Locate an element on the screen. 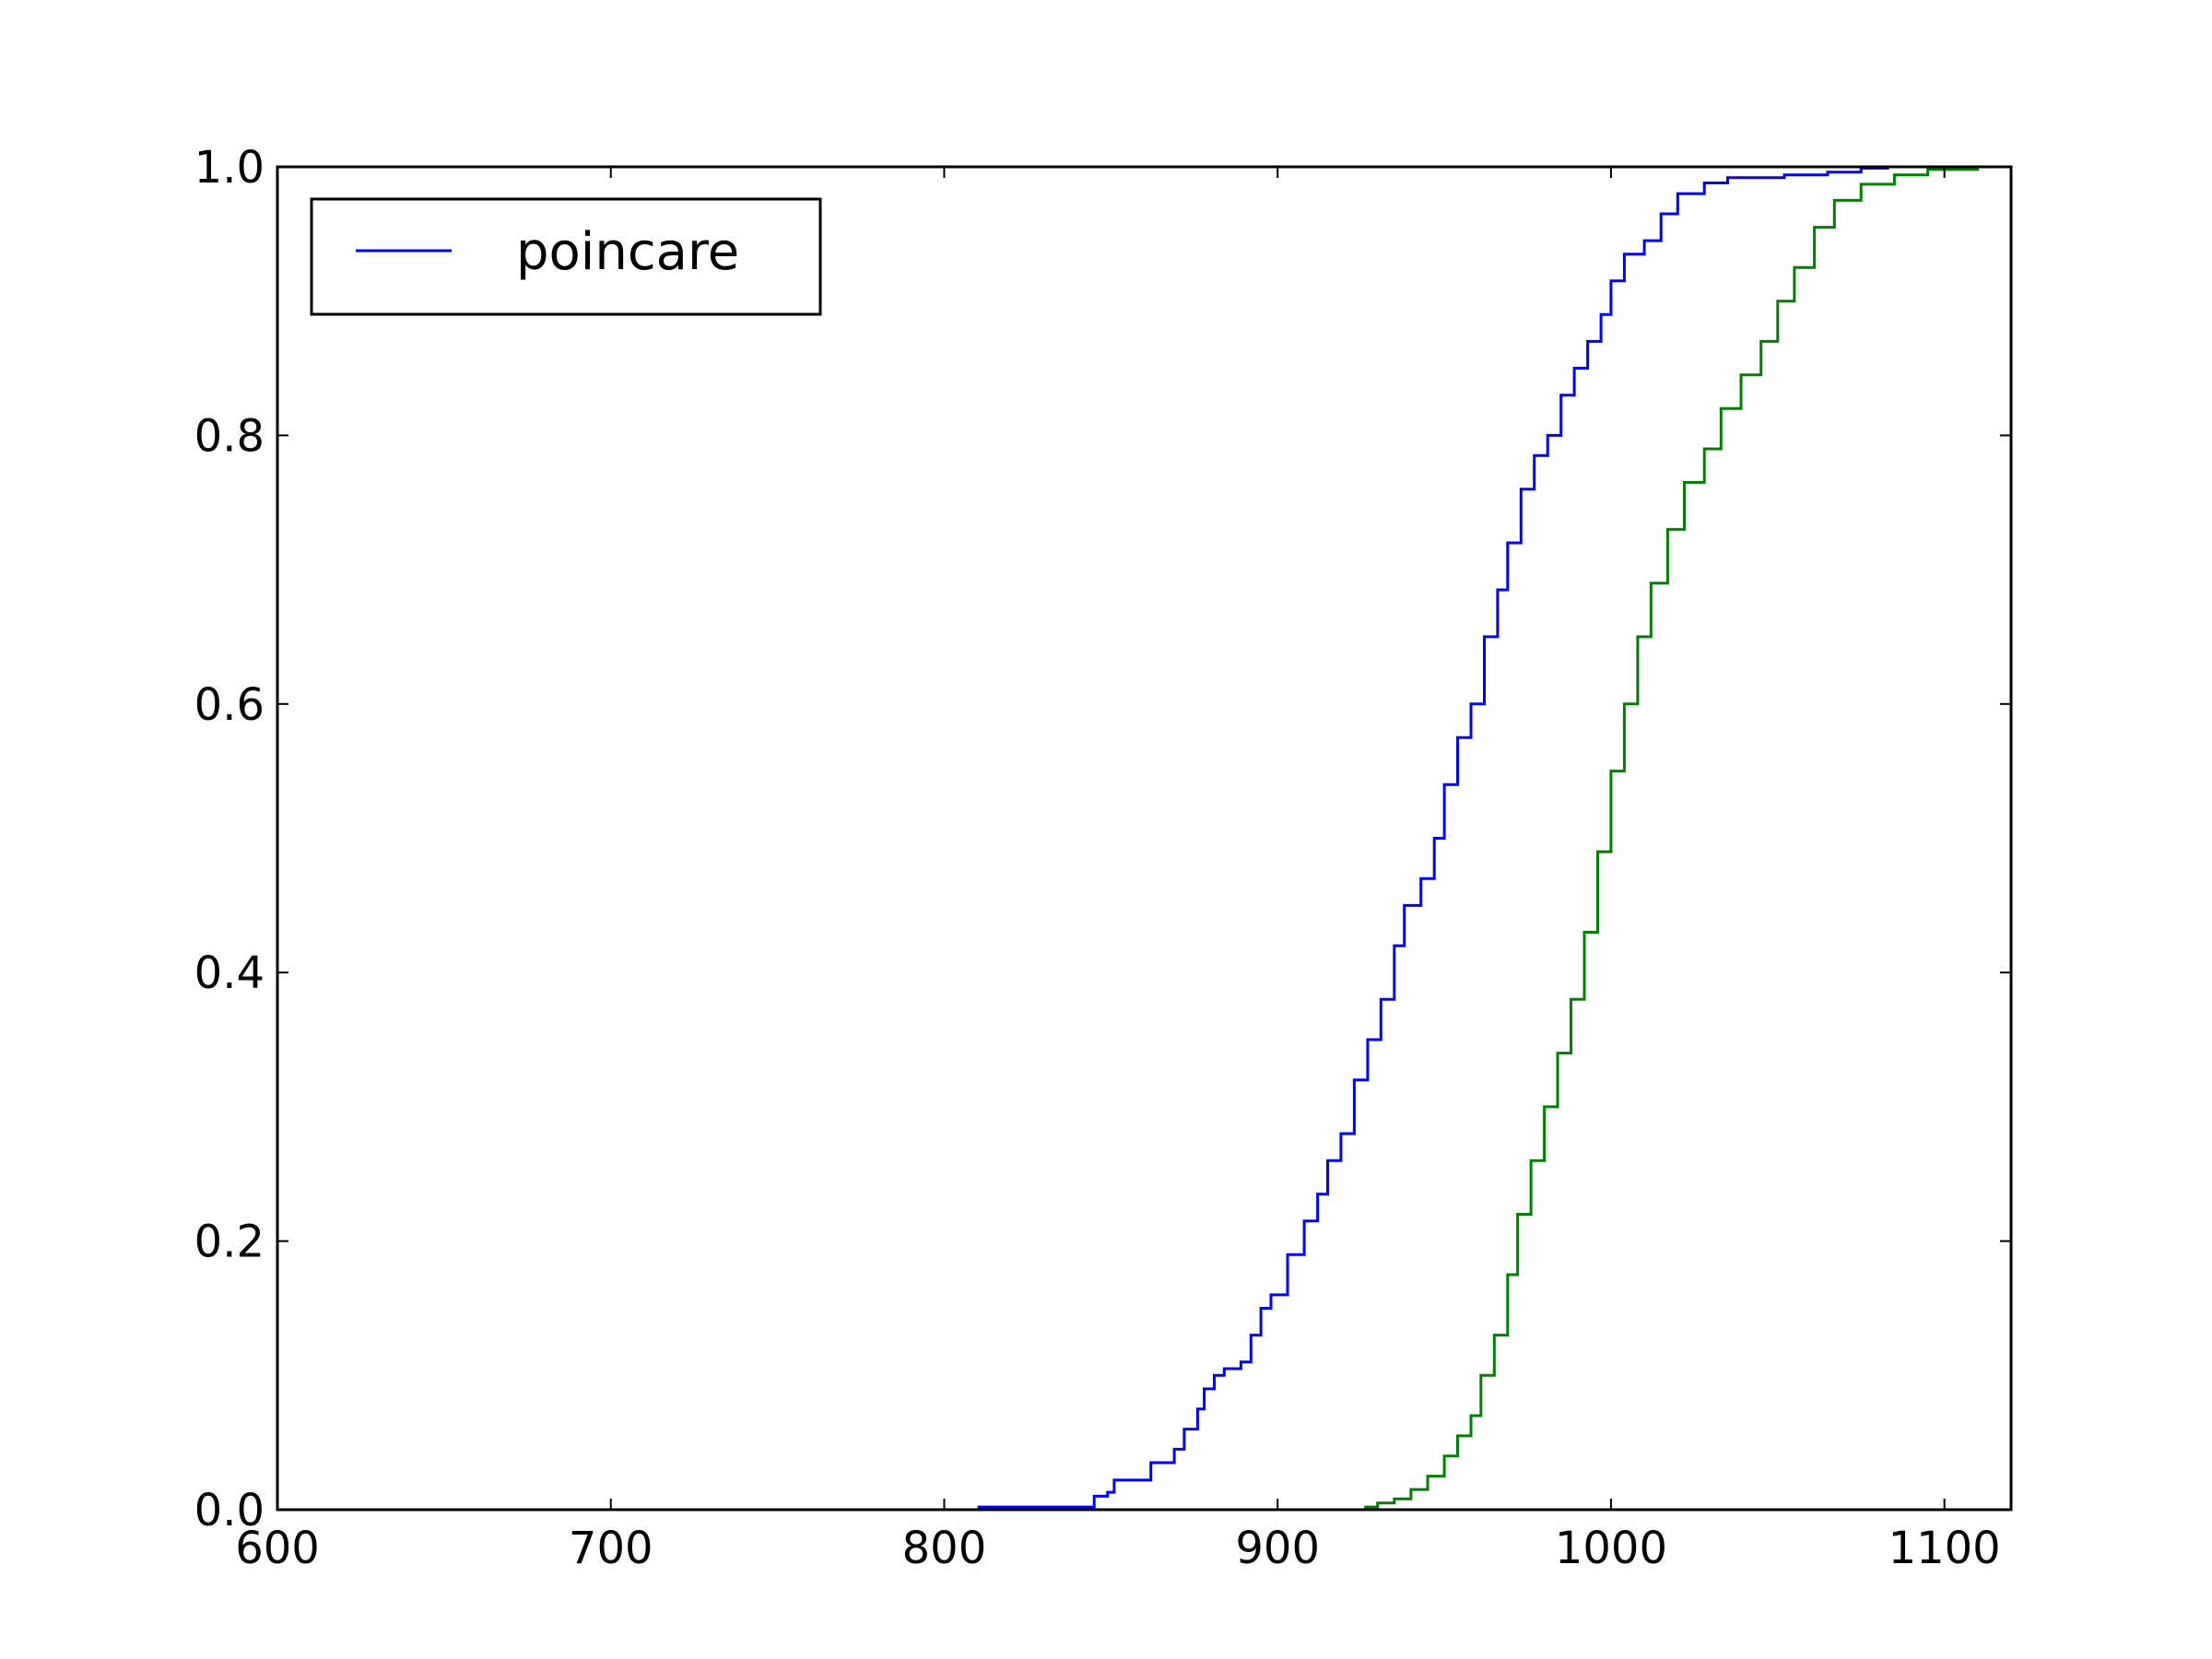 The image size is (2212, 1659). x-tick-label-600: 600 is located at coordinates (277, 1548).